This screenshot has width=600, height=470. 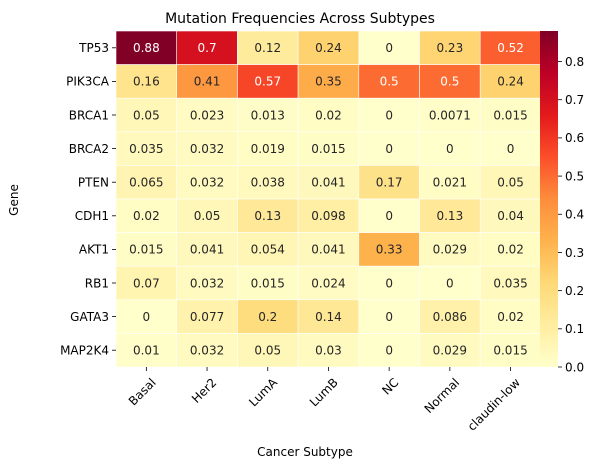 I want to click on cell-value-label: 0.013, so click(x=268, y=115).